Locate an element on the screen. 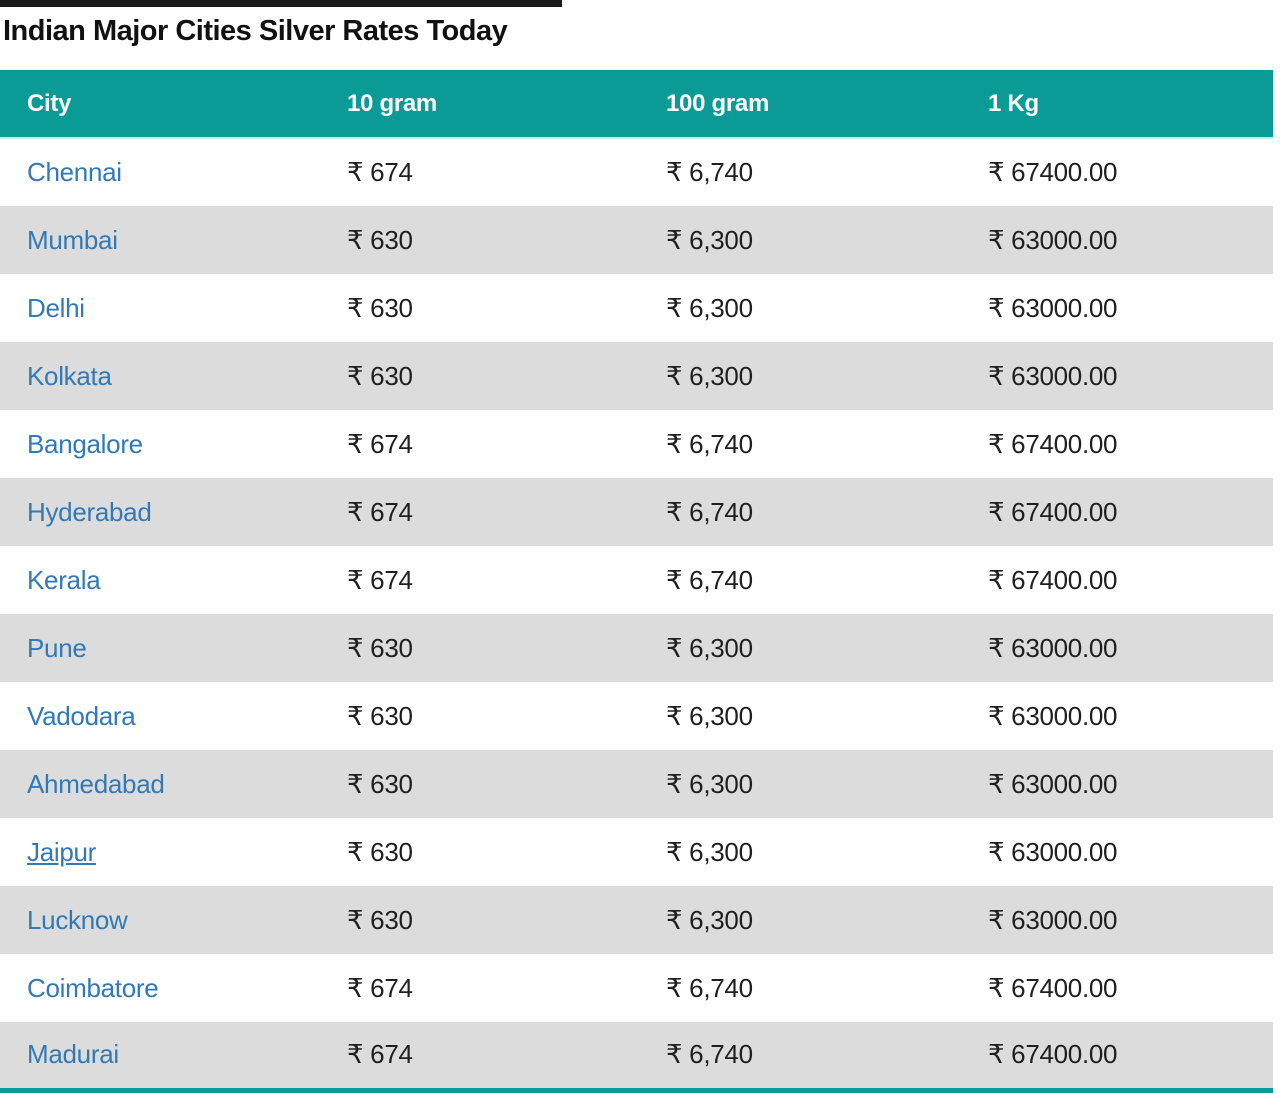 This screenshot has height=1093, width=1280. city-cell: Kerala is located at coordinates (160, 580).